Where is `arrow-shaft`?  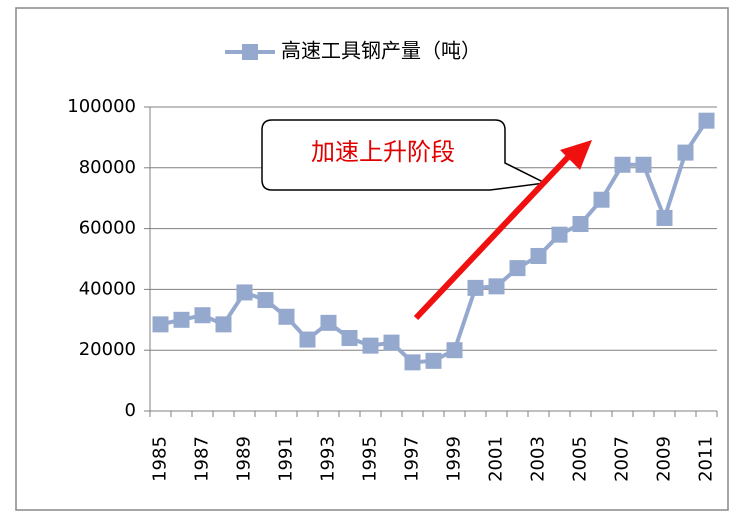
arrow-shaft is located at coordinates (493, 236).